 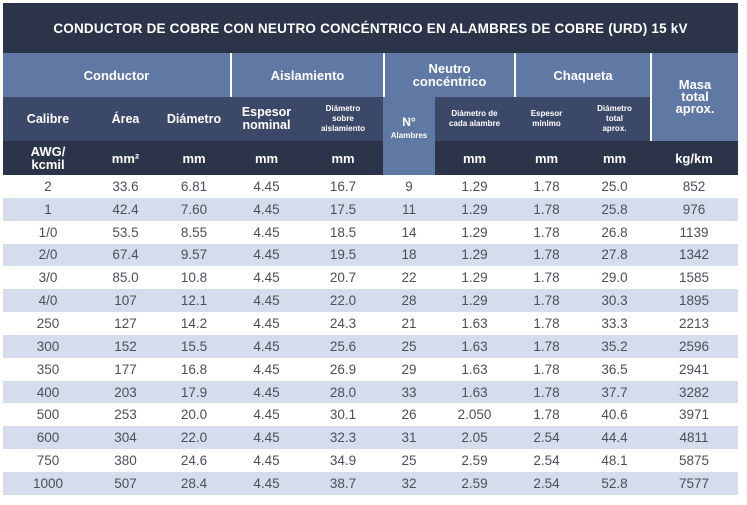 I want to click on table-cell: 6.81, so click(x=194, y=186).